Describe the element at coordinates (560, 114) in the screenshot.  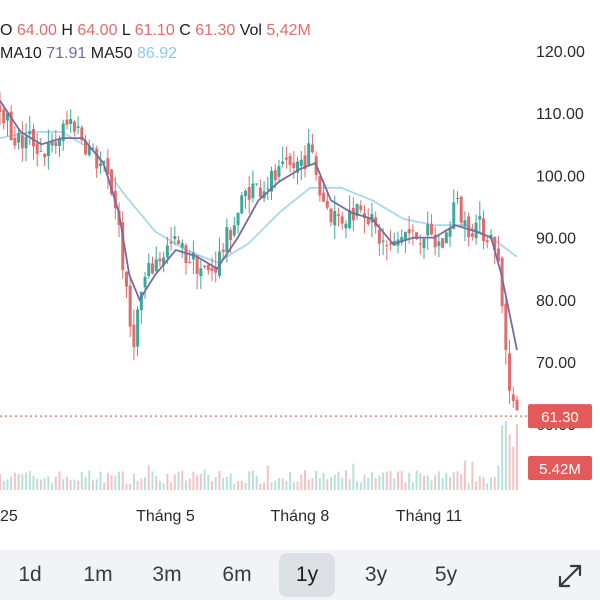
I see `y-tick-label: 110.00` at that location.